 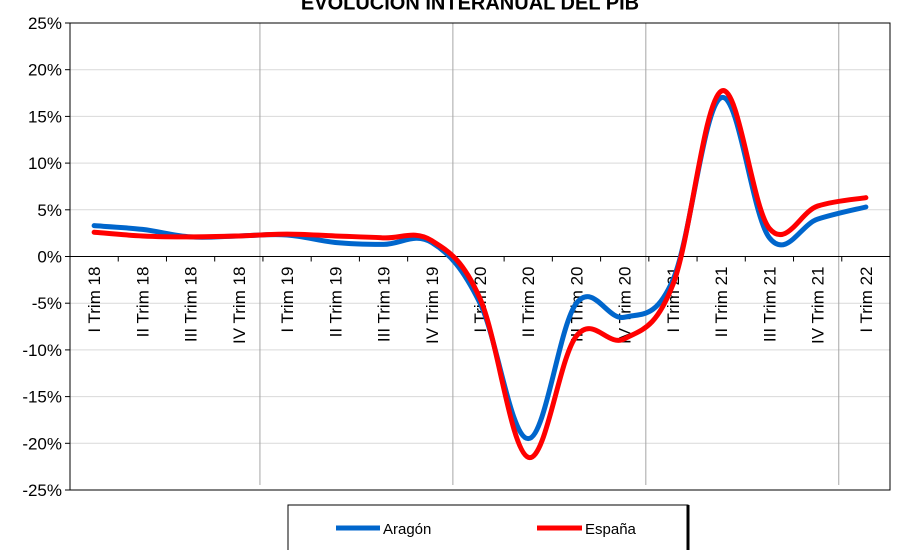 What do you see at coordinates (335, 302) in the screenshot?
I see `x-tick-label: II Trim 19` at bounding box center [335, 302].